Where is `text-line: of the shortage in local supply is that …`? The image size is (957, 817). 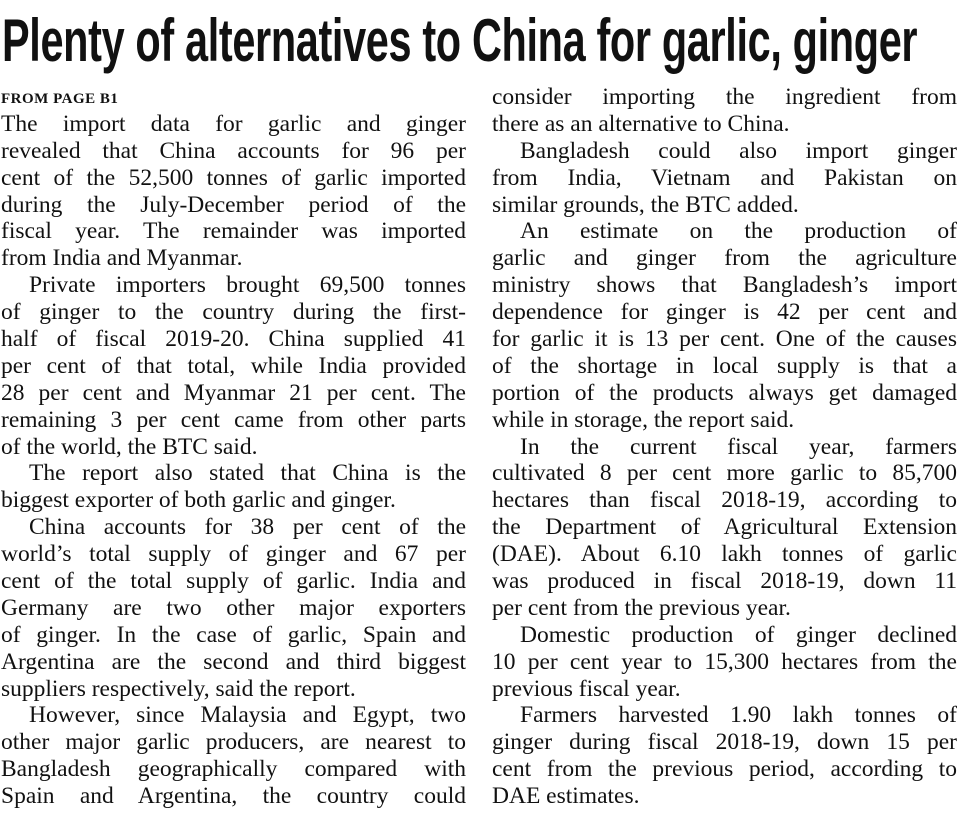 text-line: of the shortage in local supply is that … is located at coordinates (724, 365).